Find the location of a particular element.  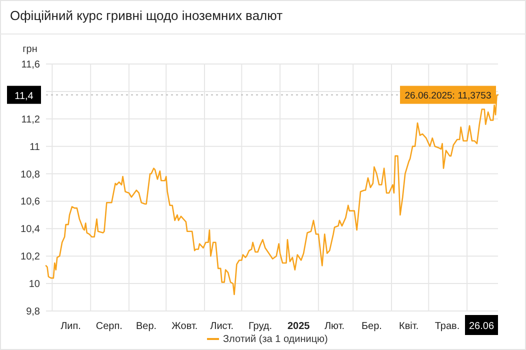

y-tick-label: 10,8 is located at coordinates (30, 174).